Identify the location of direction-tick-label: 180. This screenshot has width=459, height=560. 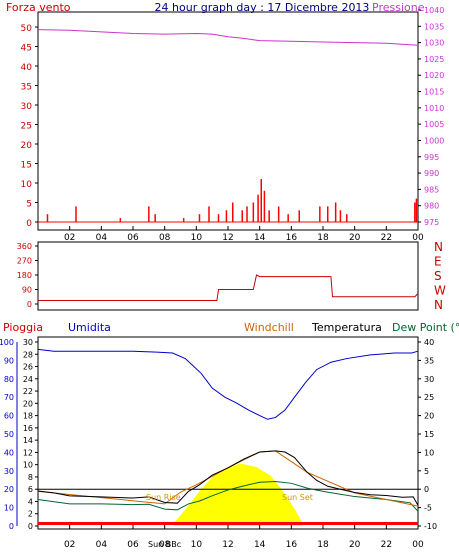
(24, 275).